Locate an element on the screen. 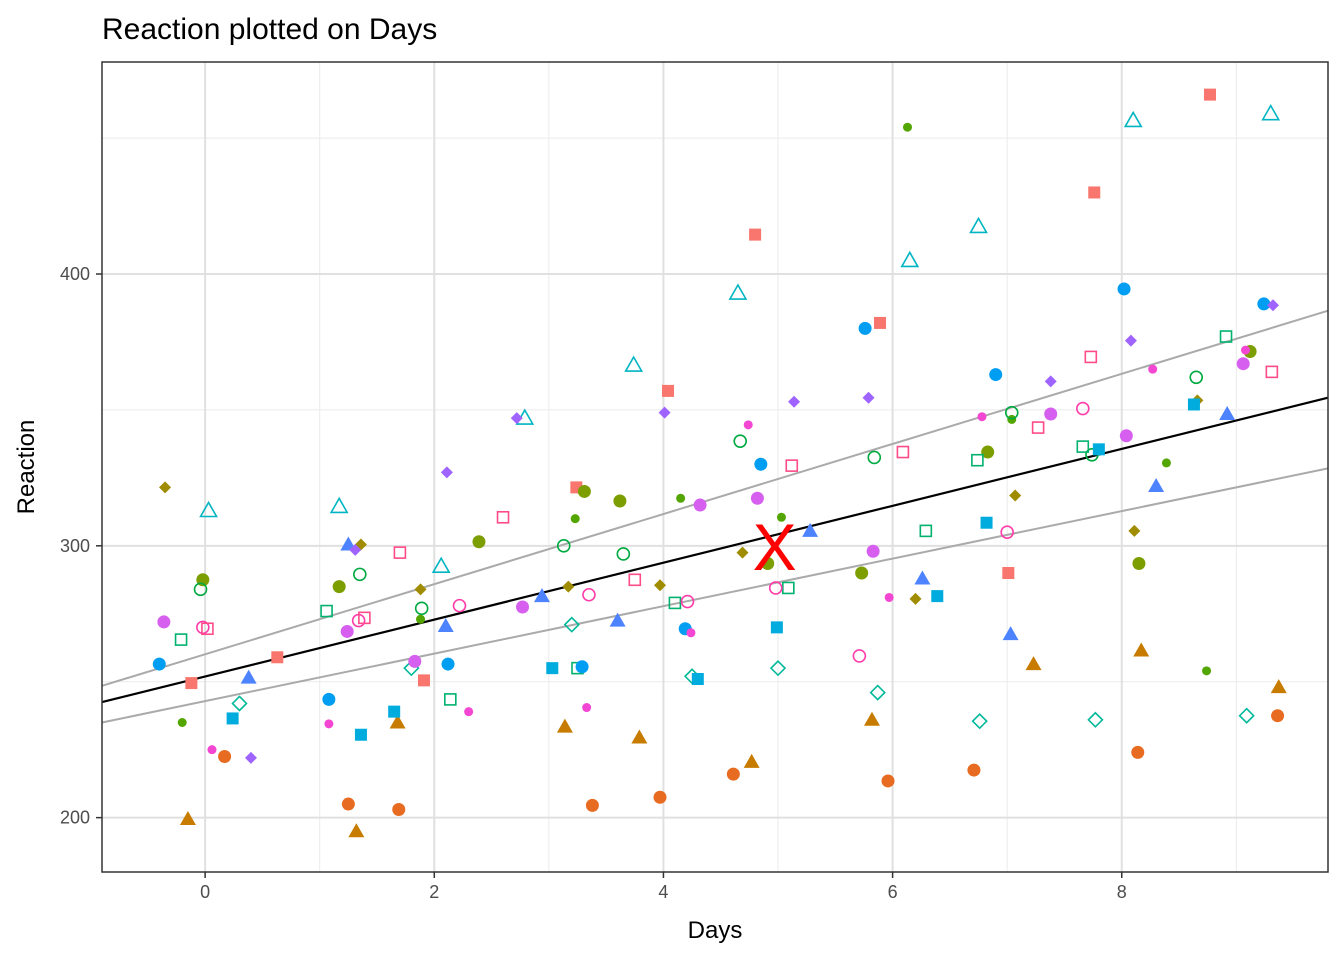  x-tick-label: 8 is located at coordinates (1122, 892).